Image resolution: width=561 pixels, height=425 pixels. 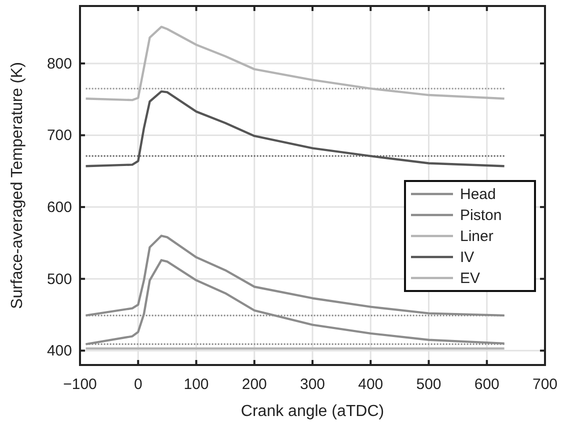 What do you see at coordinates (59, 207) in the screenshot?
I see `y-tick-label: 600` at bounding box center [59, 207].